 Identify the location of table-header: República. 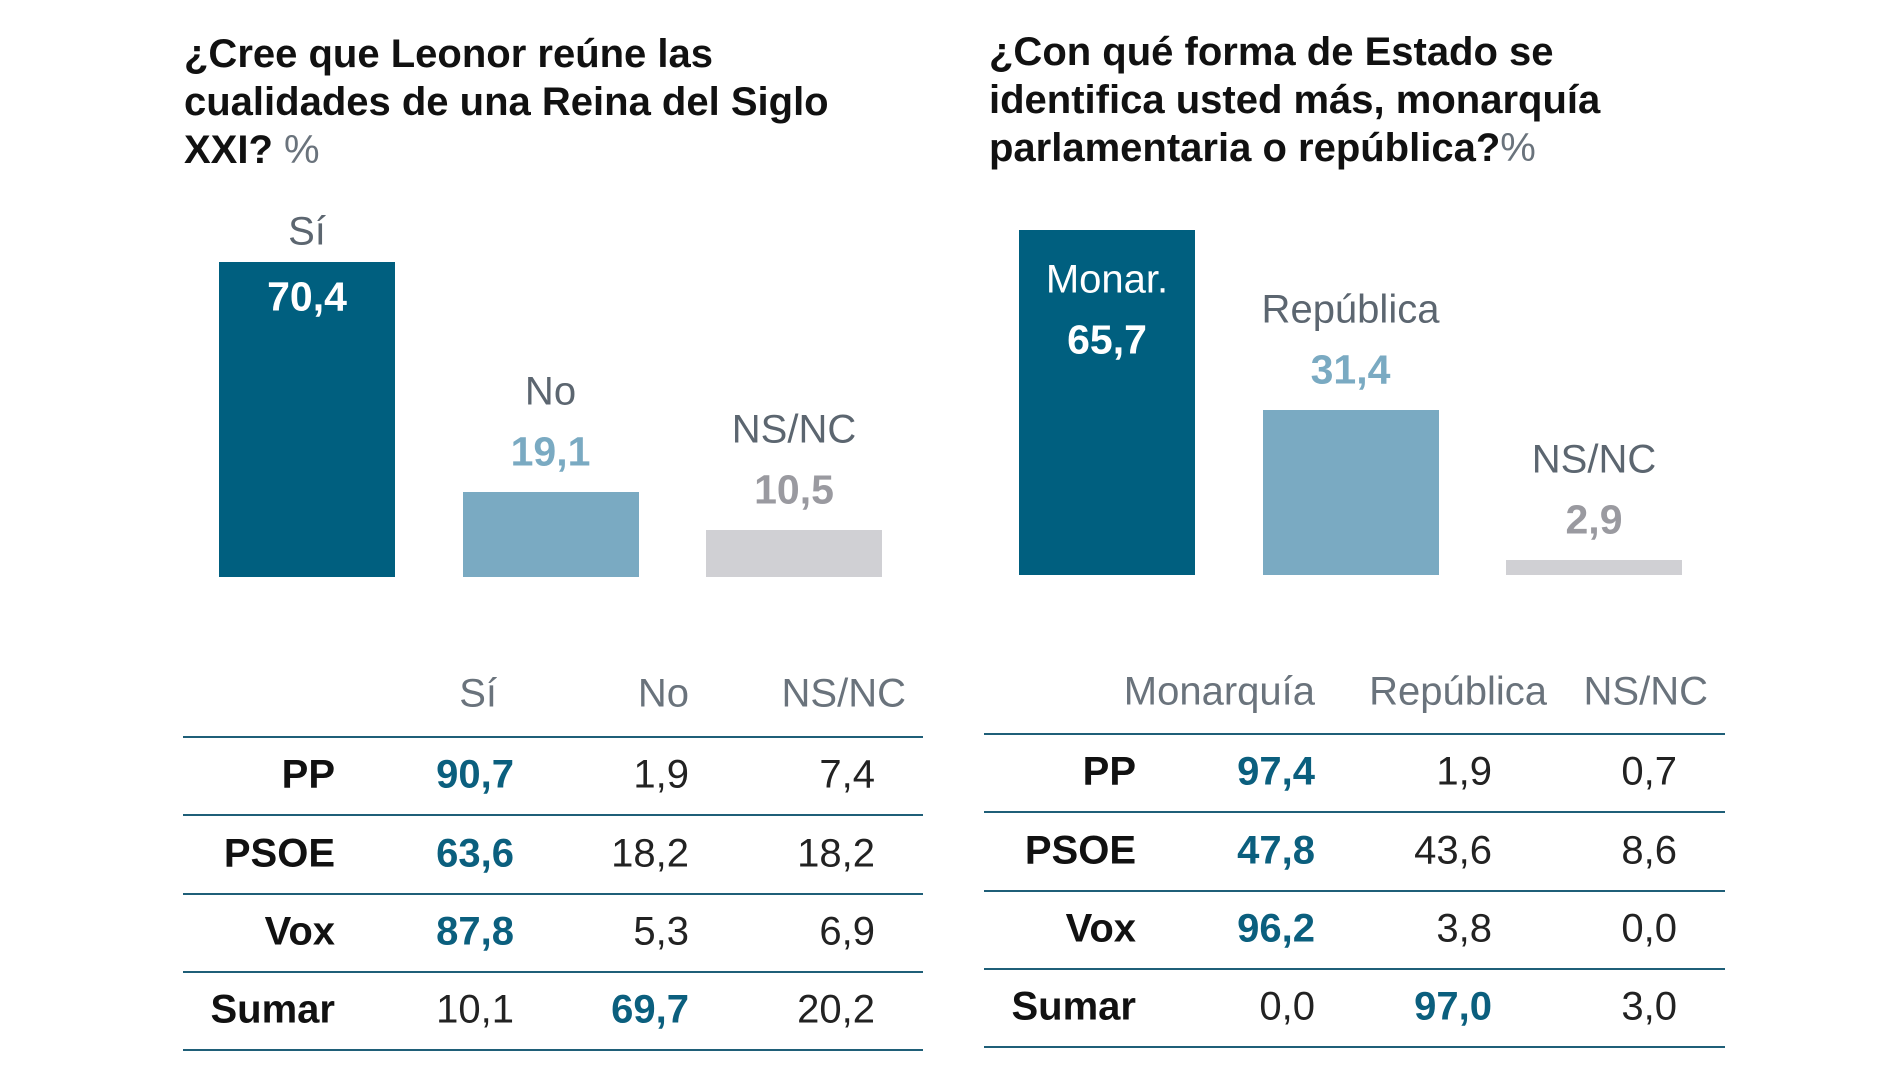
(1458, 691).